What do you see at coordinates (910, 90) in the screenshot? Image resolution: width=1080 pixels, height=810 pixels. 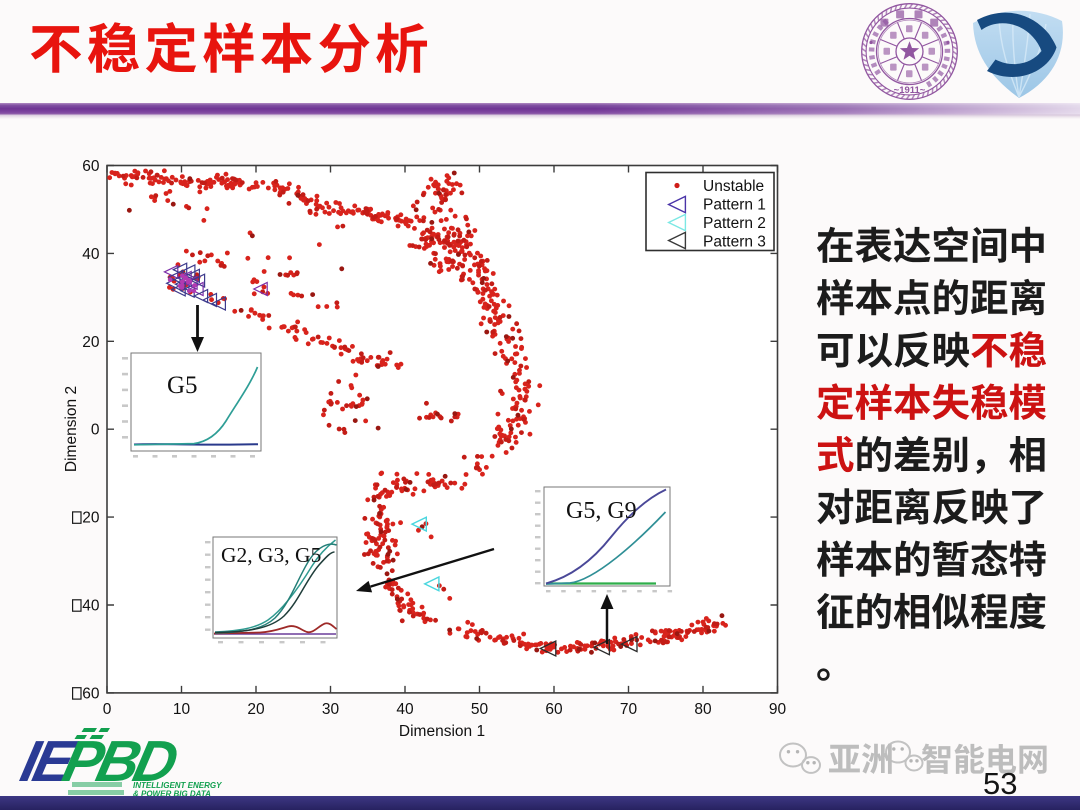 I see `svg-text: ~1911~` at bounding box center [910, 90].